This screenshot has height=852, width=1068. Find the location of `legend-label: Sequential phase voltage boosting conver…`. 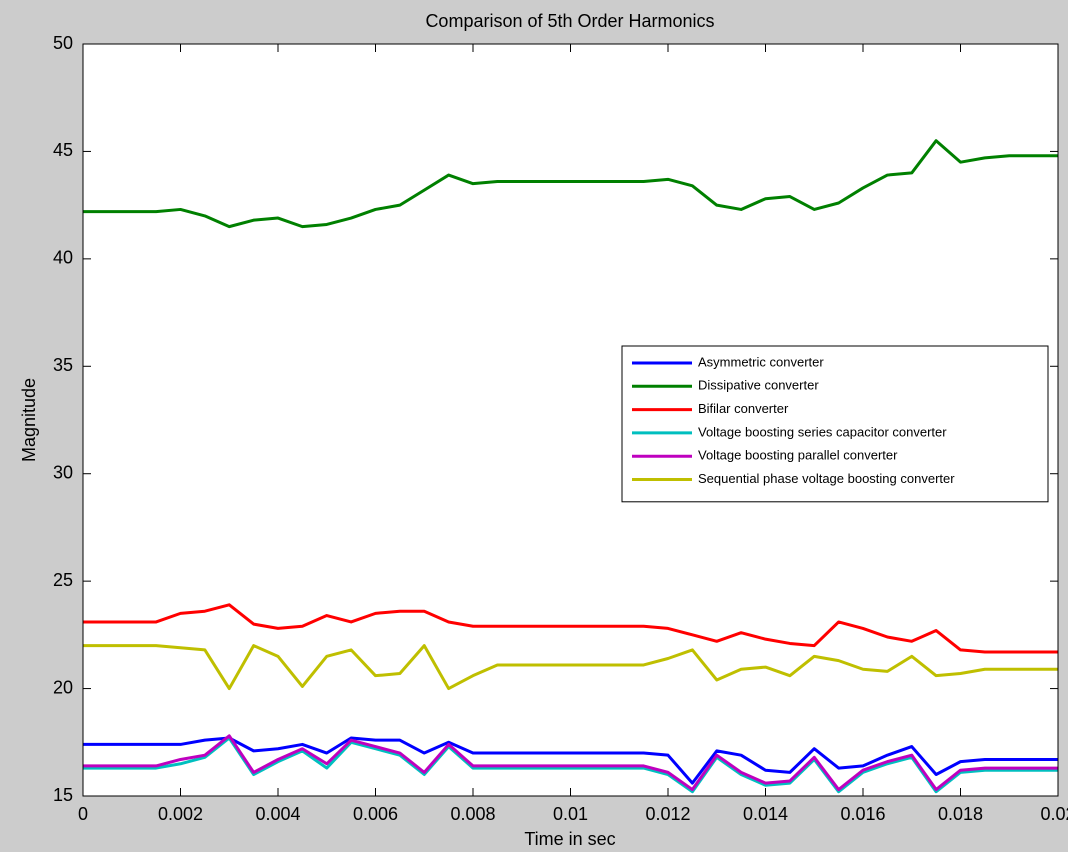

legend-label: Sequential phase voltage boosting conver… is located at coordinates (826, 478).